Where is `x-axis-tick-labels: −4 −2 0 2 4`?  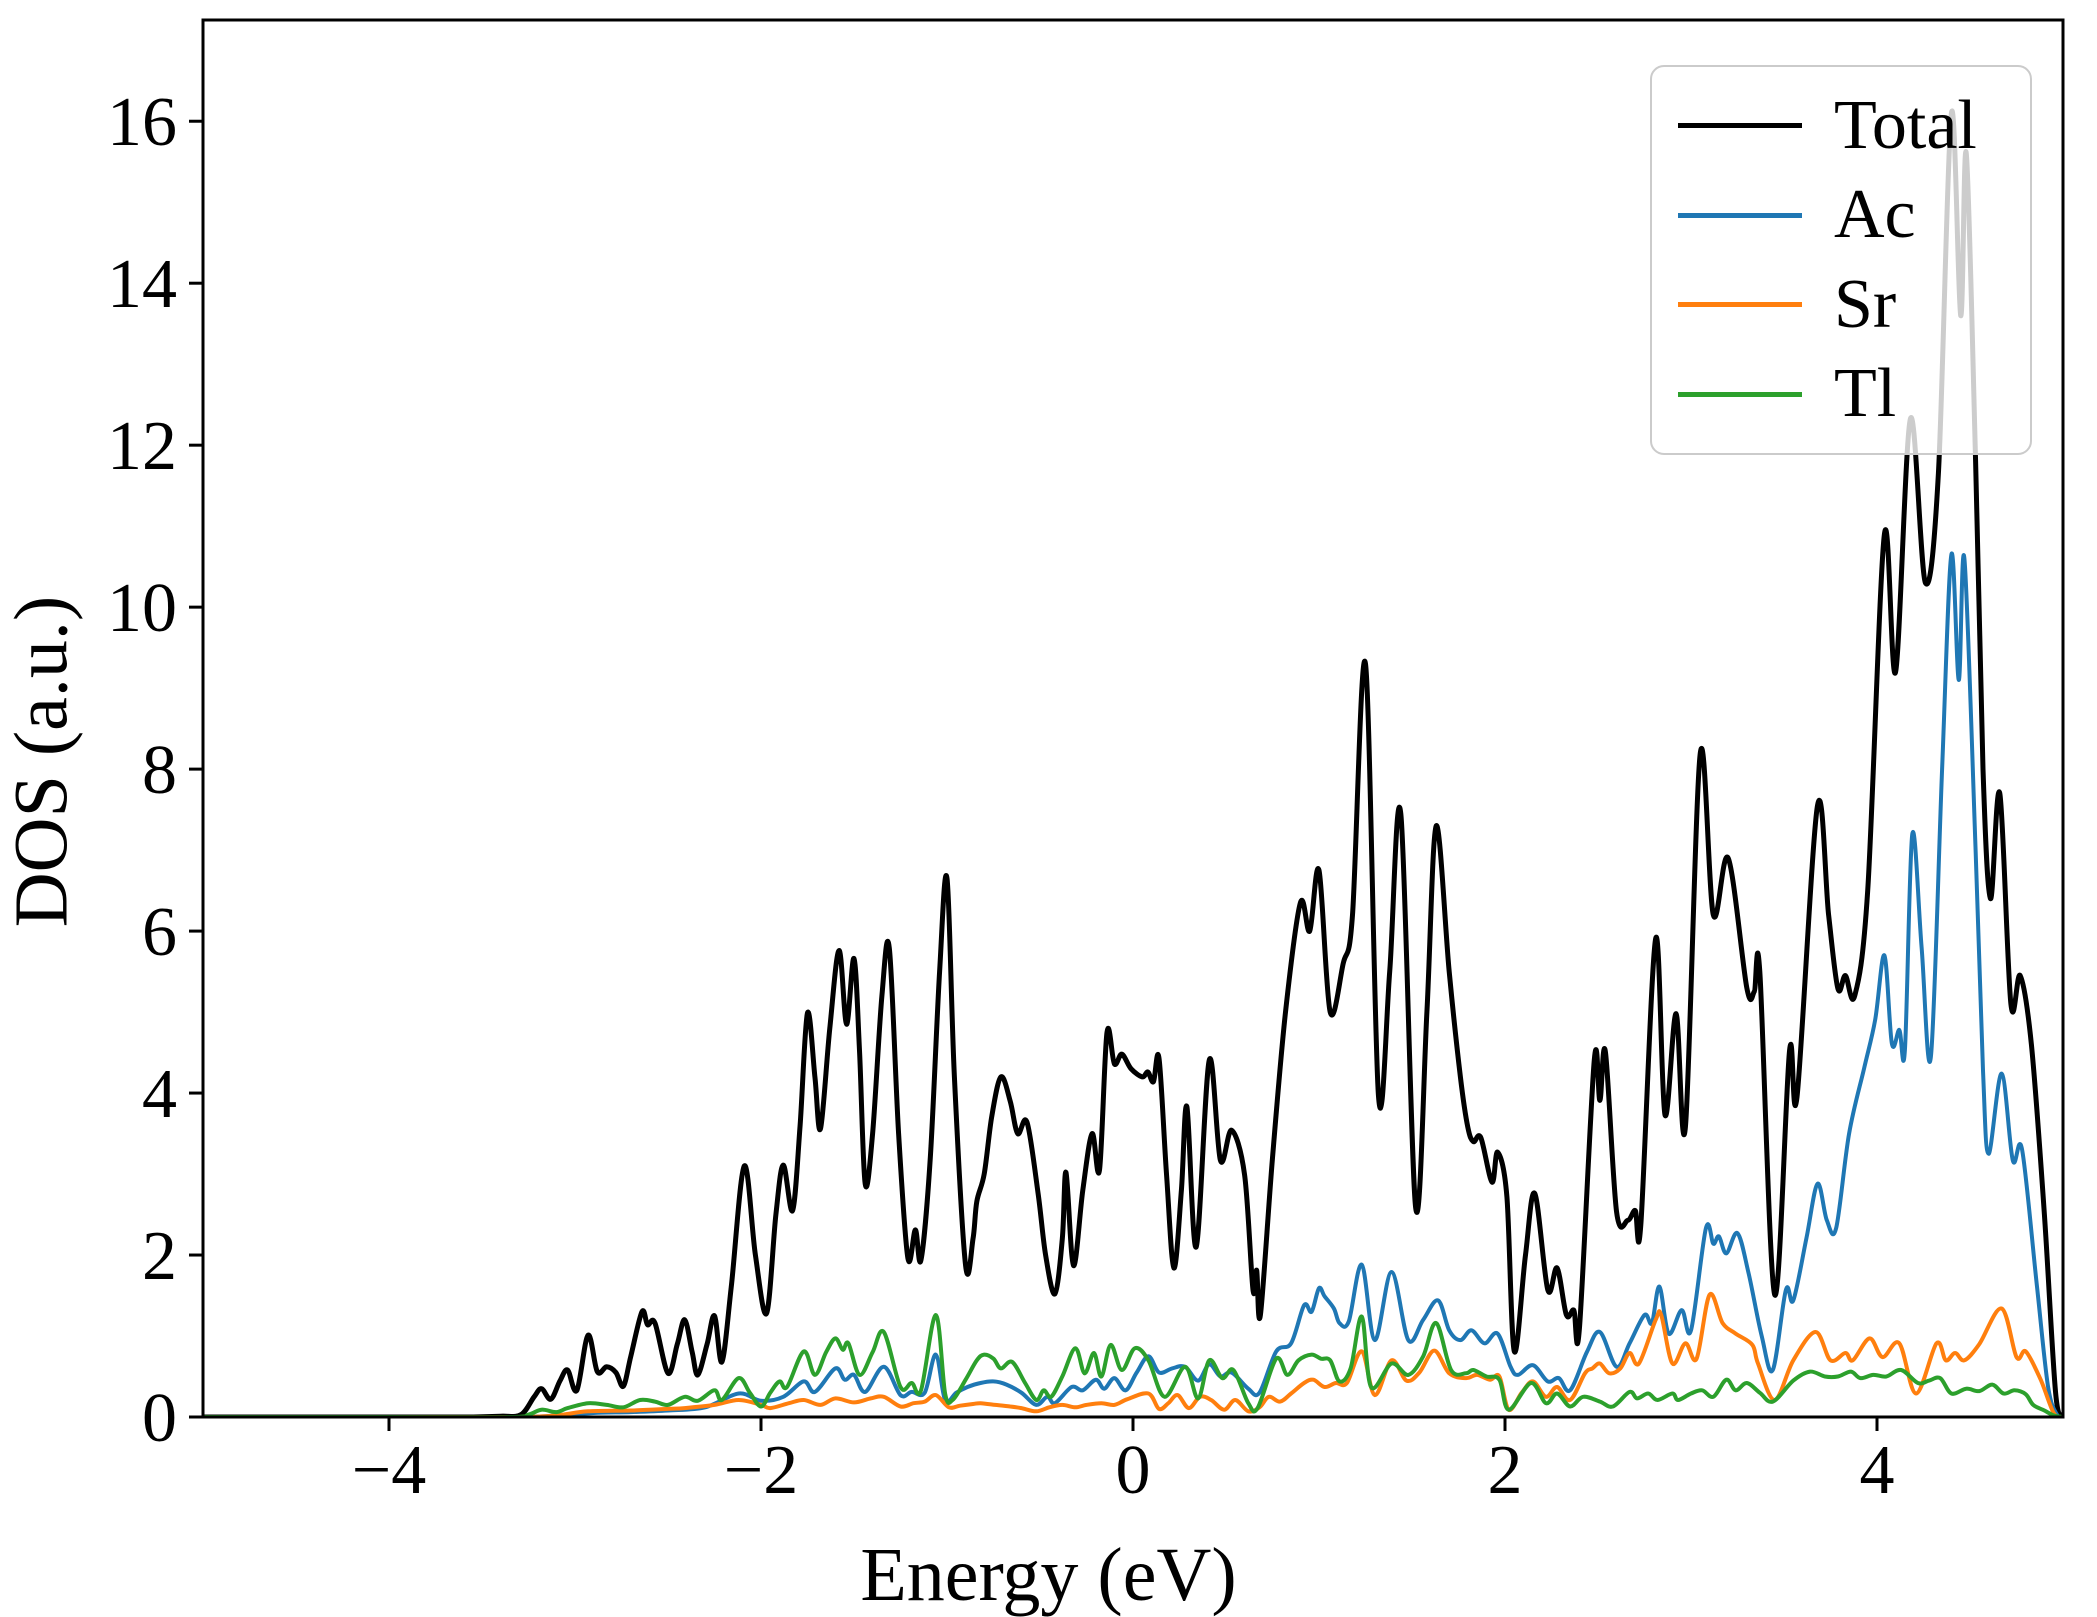 x-axis-tick-labels: −4 −2 0 2 4 is located at coordinates (1123, 1470).